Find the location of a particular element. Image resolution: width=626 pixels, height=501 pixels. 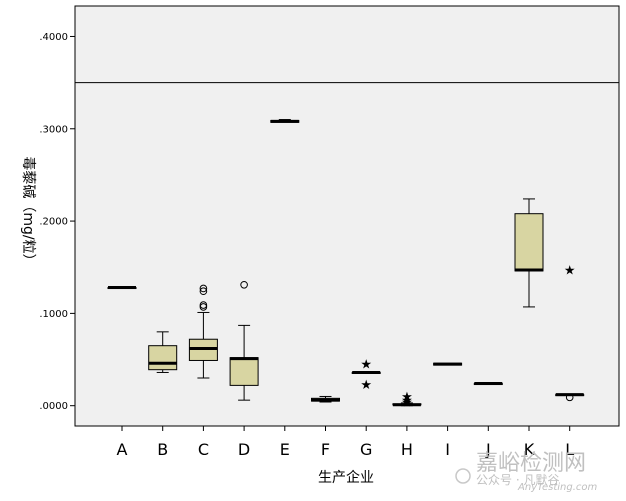

box-g: ★★ is located at coordinates (366, 375).